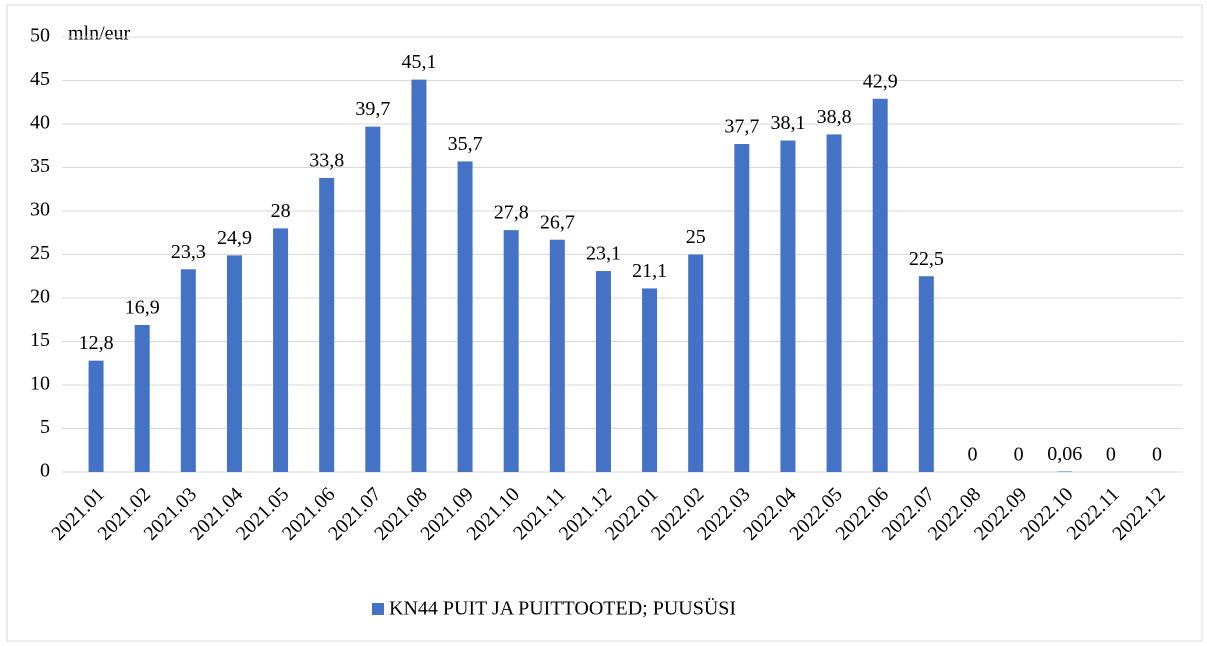 Image resolution: width=1207 pixels, height=646 pixels. I want to click on y-tick-label: 20, so click(40, 297).